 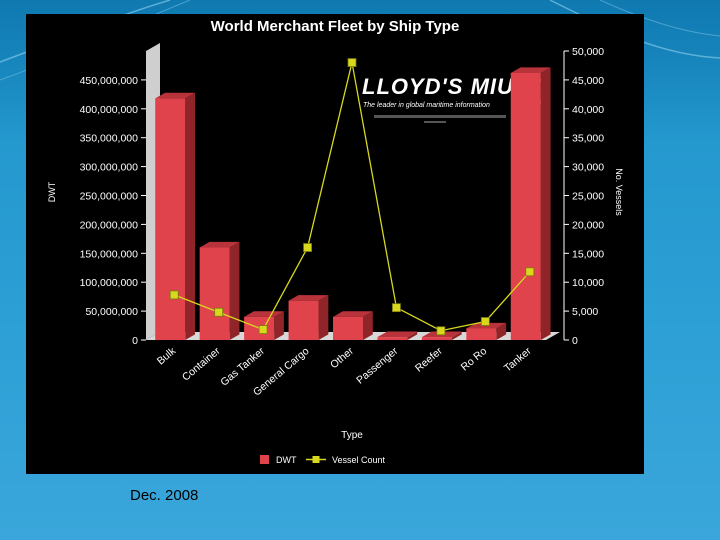 I want to click on y-tick-label: 400,000,000, so click(x=109, y=110).